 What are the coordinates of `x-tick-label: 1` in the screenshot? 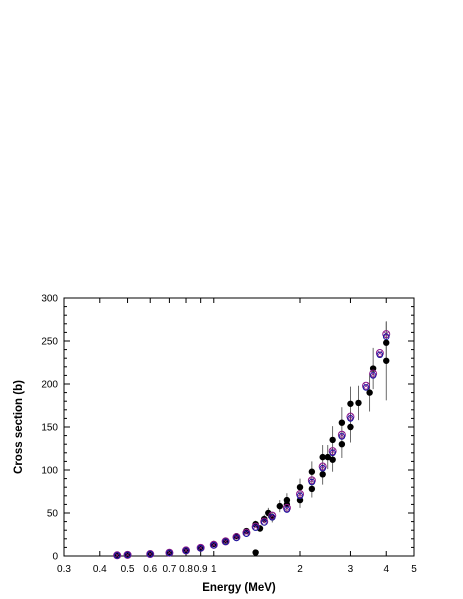 It's located at (214, 569).